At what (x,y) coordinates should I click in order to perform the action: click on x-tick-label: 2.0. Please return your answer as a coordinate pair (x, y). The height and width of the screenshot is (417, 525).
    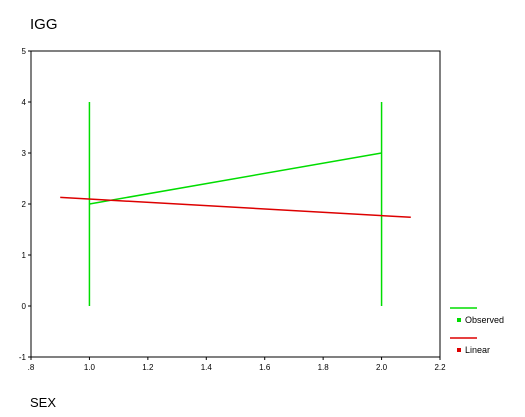
    Looking at the image, I should click on (382, 367).